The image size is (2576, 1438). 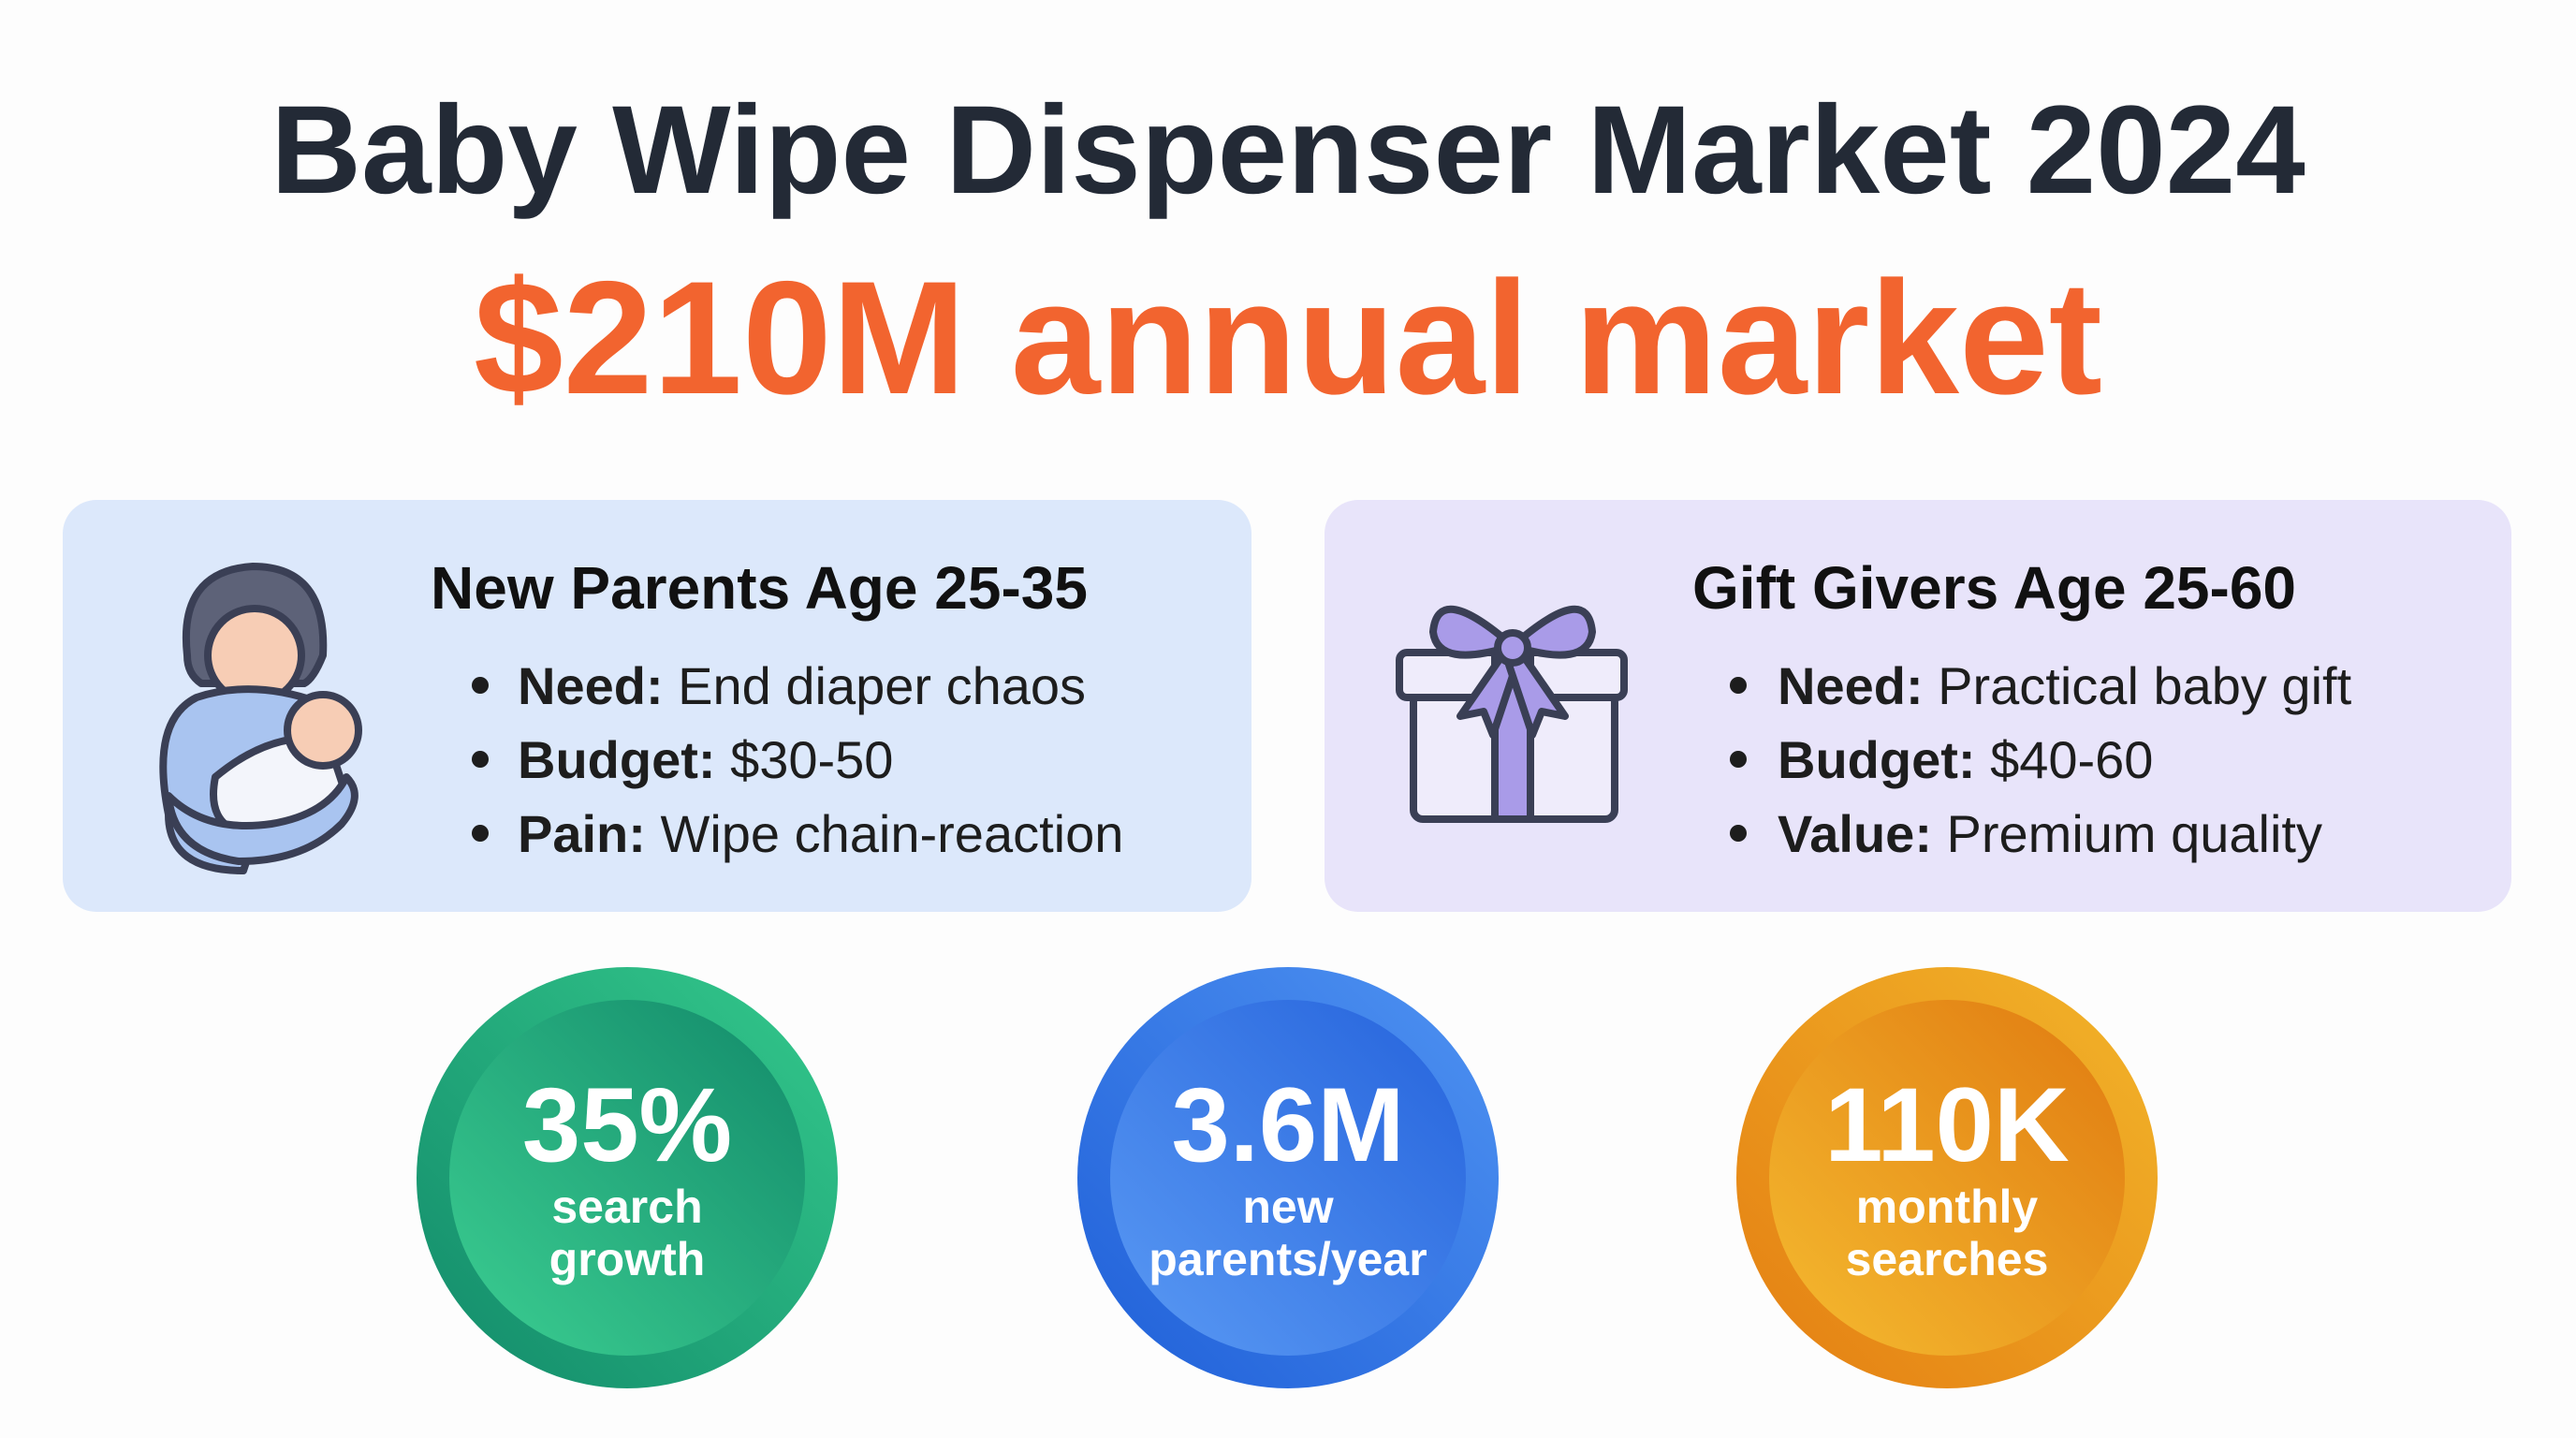 What do you see at coordinates (260, 718) in the screenshot?
I see `parent-icon` at bounding box center [260, 718].